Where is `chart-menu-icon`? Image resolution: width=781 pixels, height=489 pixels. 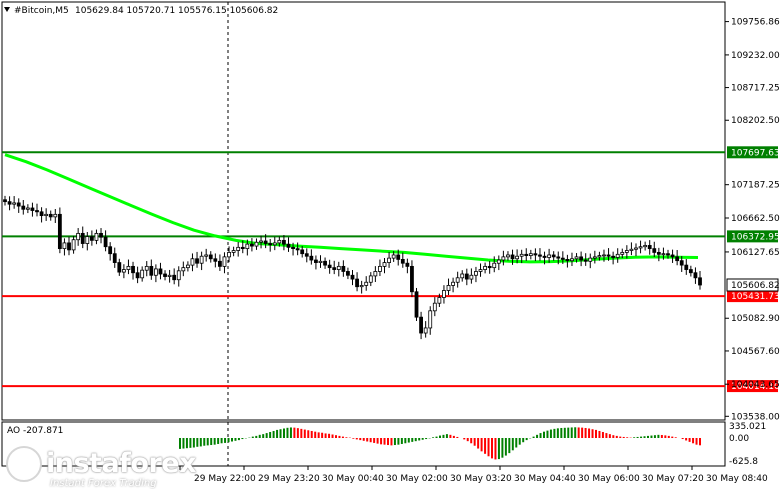
chart-menu-icon is located at coordinates (7, 9).